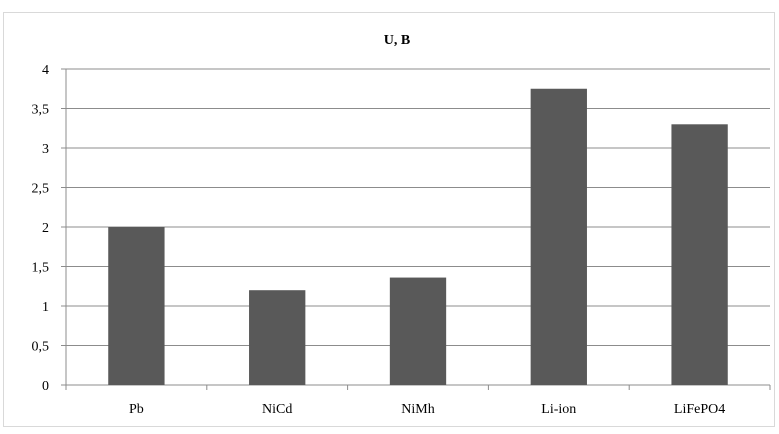 The width and height of the screenshot is (779, 434). I want to click on x-tick-label: Pb, so click(136, 409).